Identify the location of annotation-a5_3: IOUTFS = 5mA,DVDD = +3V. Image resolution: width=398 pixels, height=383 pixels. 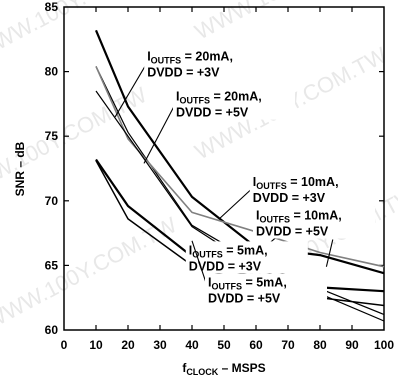
(246, 257).